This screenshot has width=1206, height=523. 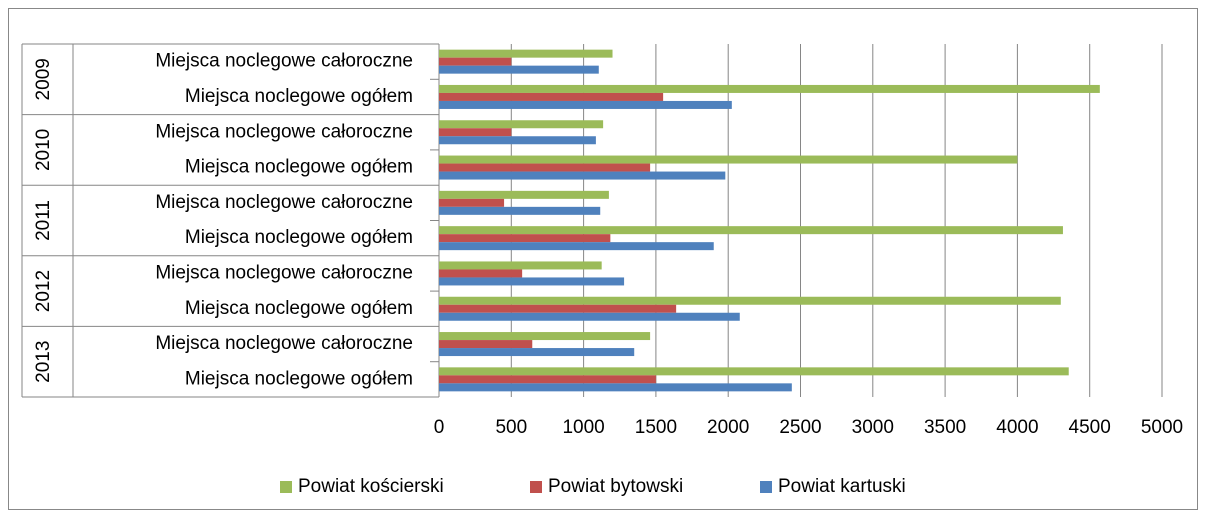 What do you see at coordinates (43, 362) in the screenshot?
I see `group-label: 2013` at bounding box center [43, 362].